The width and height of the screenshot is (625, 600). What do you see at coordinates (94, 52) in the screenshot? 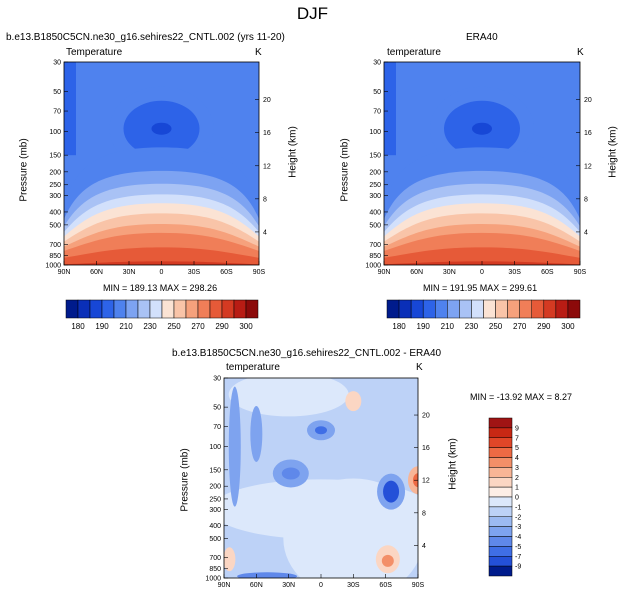
I see `model-variable-label: Temperature` at bounding box center [94, 52].